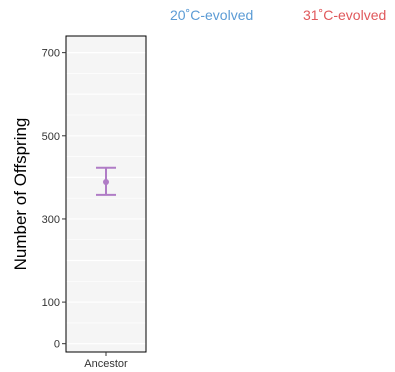 The image size is (395, 372). I want to click on y-tick-label: 0, so click(57, 345).